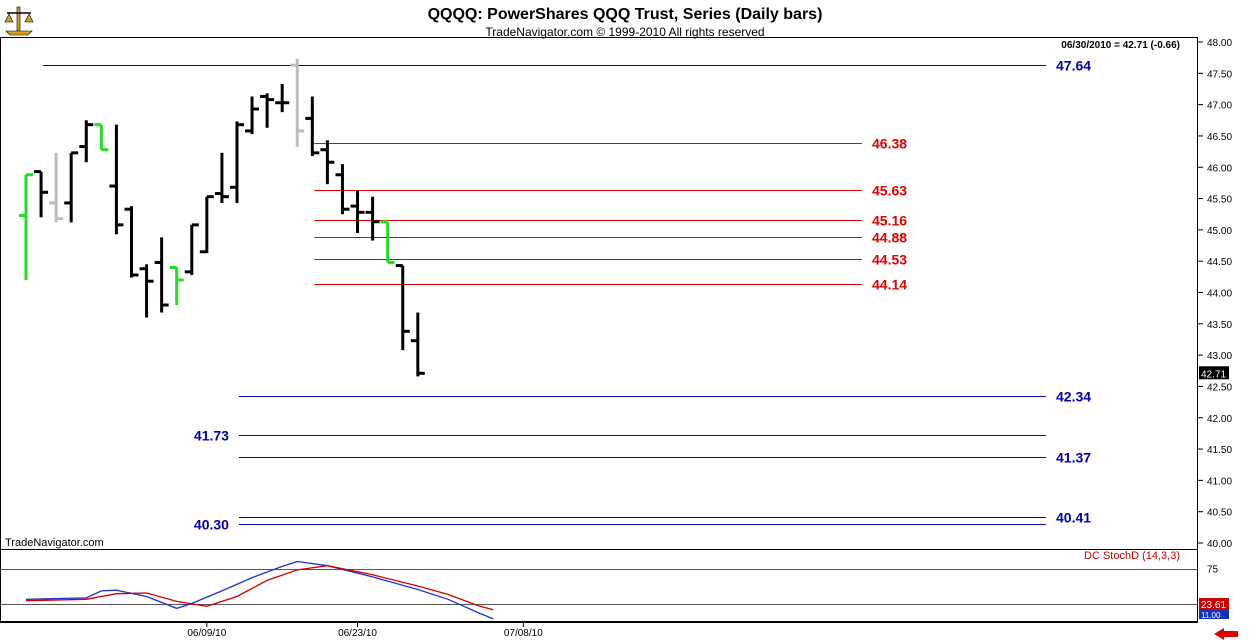 The height and width of the screenshot is (643, 1250). What do you see at coordinates (1219, 513) in the screenshot?
I see `price-axis-tick-label: 40.50` at bounding box center [1219, 513].